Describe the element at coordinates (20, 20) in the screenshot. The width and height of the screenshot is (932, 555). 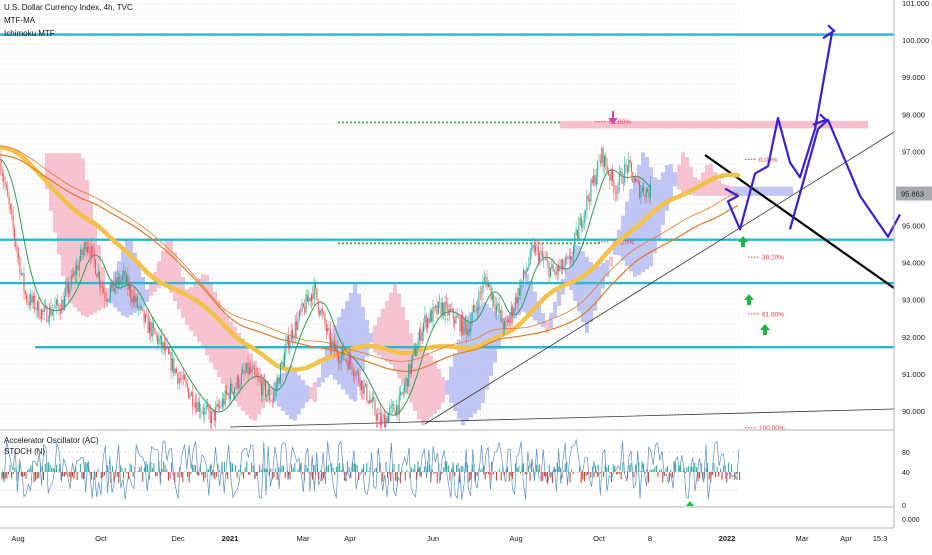
I see `indicator-label-mtf-ma: MTF-MA` at that location.